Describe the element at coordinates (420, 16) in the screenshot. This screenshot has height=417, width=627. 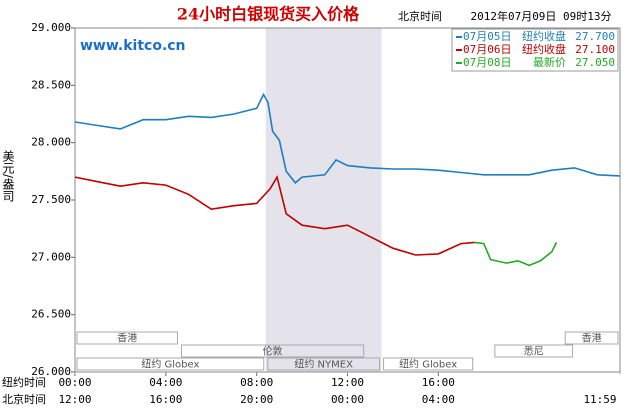
I see `time-zone: 北京时间` at that location.